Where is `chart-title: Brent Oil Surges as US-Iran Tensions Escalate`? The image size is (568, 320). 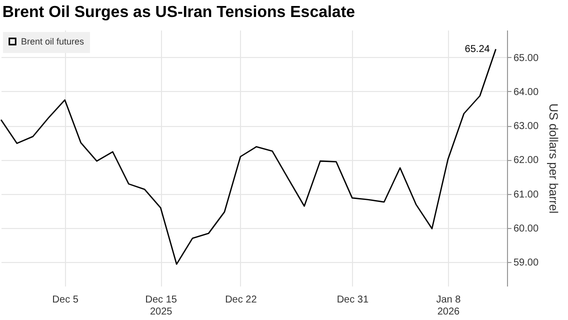
chart-title: Brent Oil Surges as US-Iran Tensions Escalate is located at coordinates (179, 12).